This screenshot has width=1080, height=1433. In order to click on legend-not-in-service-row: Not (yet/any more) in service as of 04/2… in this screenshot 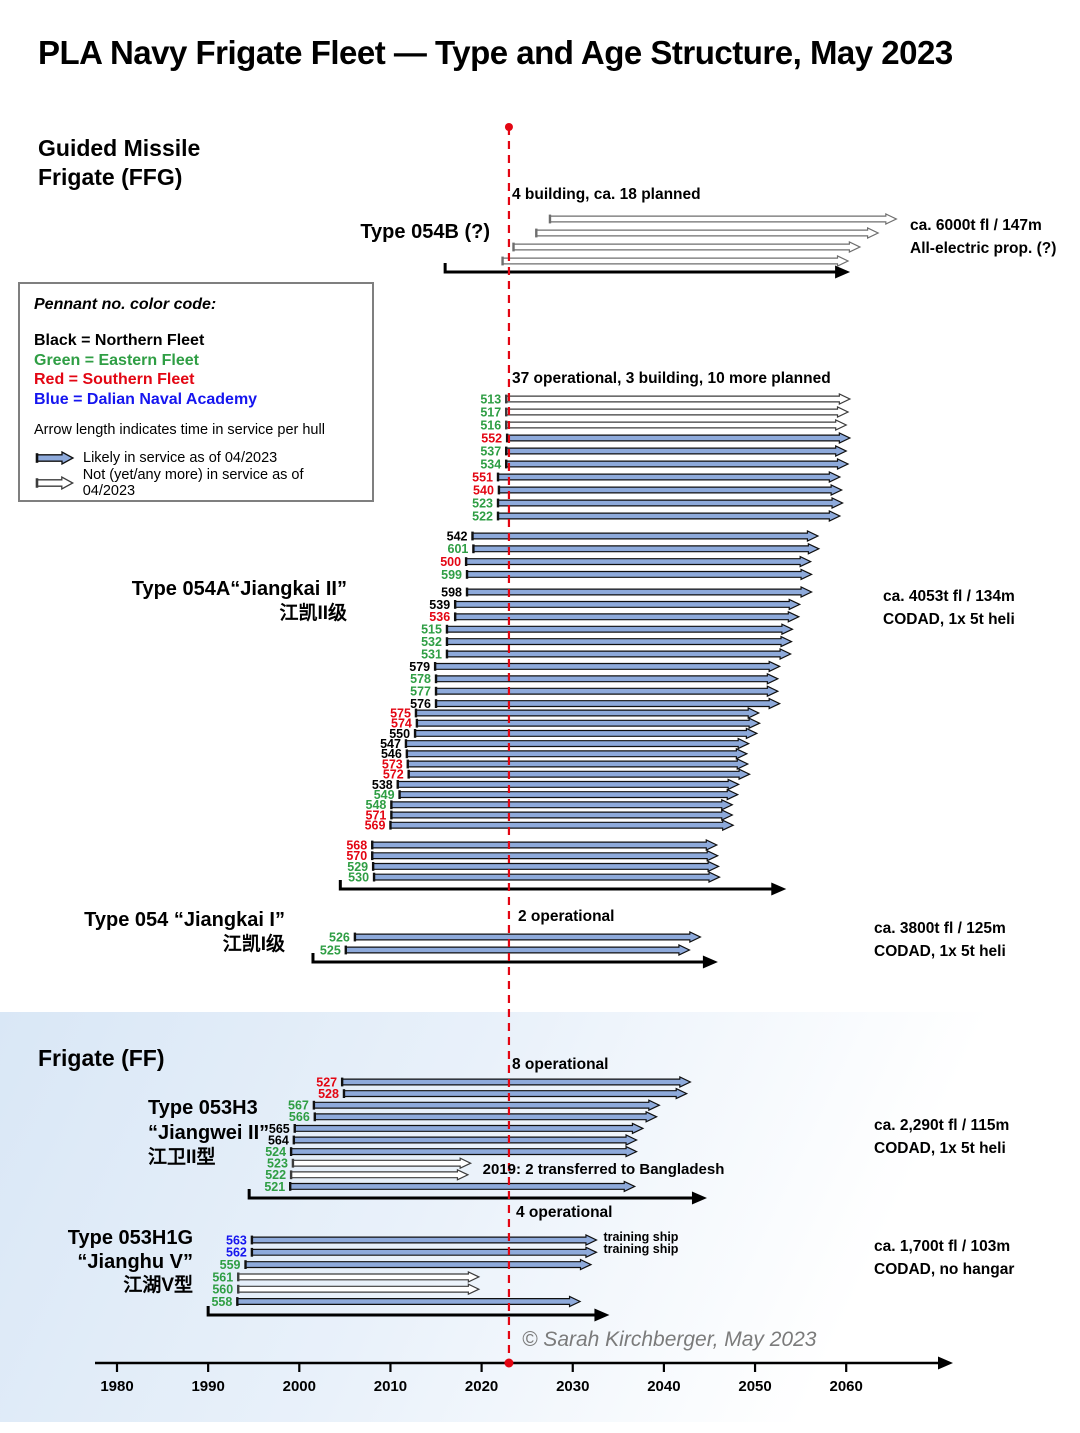, I will do `click(196, 483)`.